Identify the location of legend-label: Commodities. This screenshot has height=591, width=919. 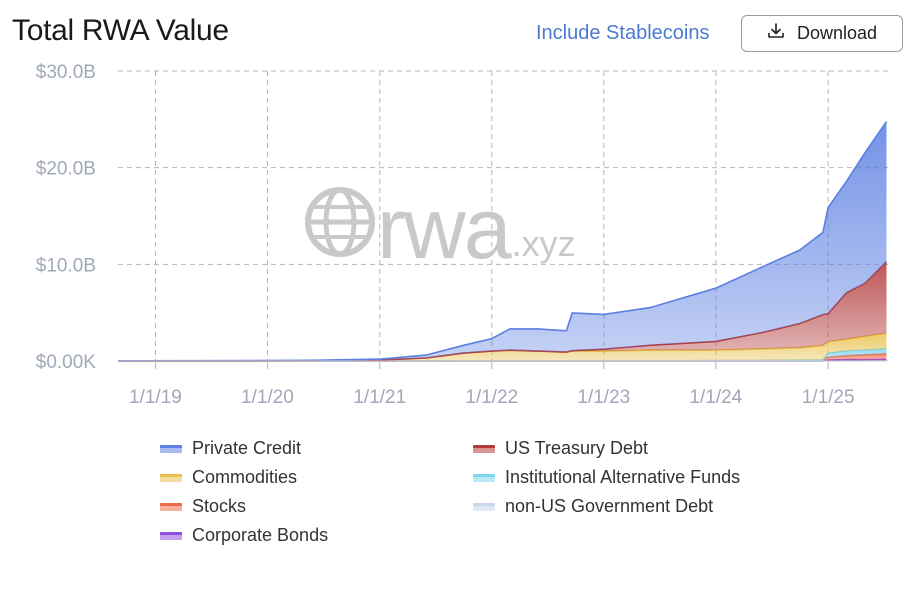
(245, 477).